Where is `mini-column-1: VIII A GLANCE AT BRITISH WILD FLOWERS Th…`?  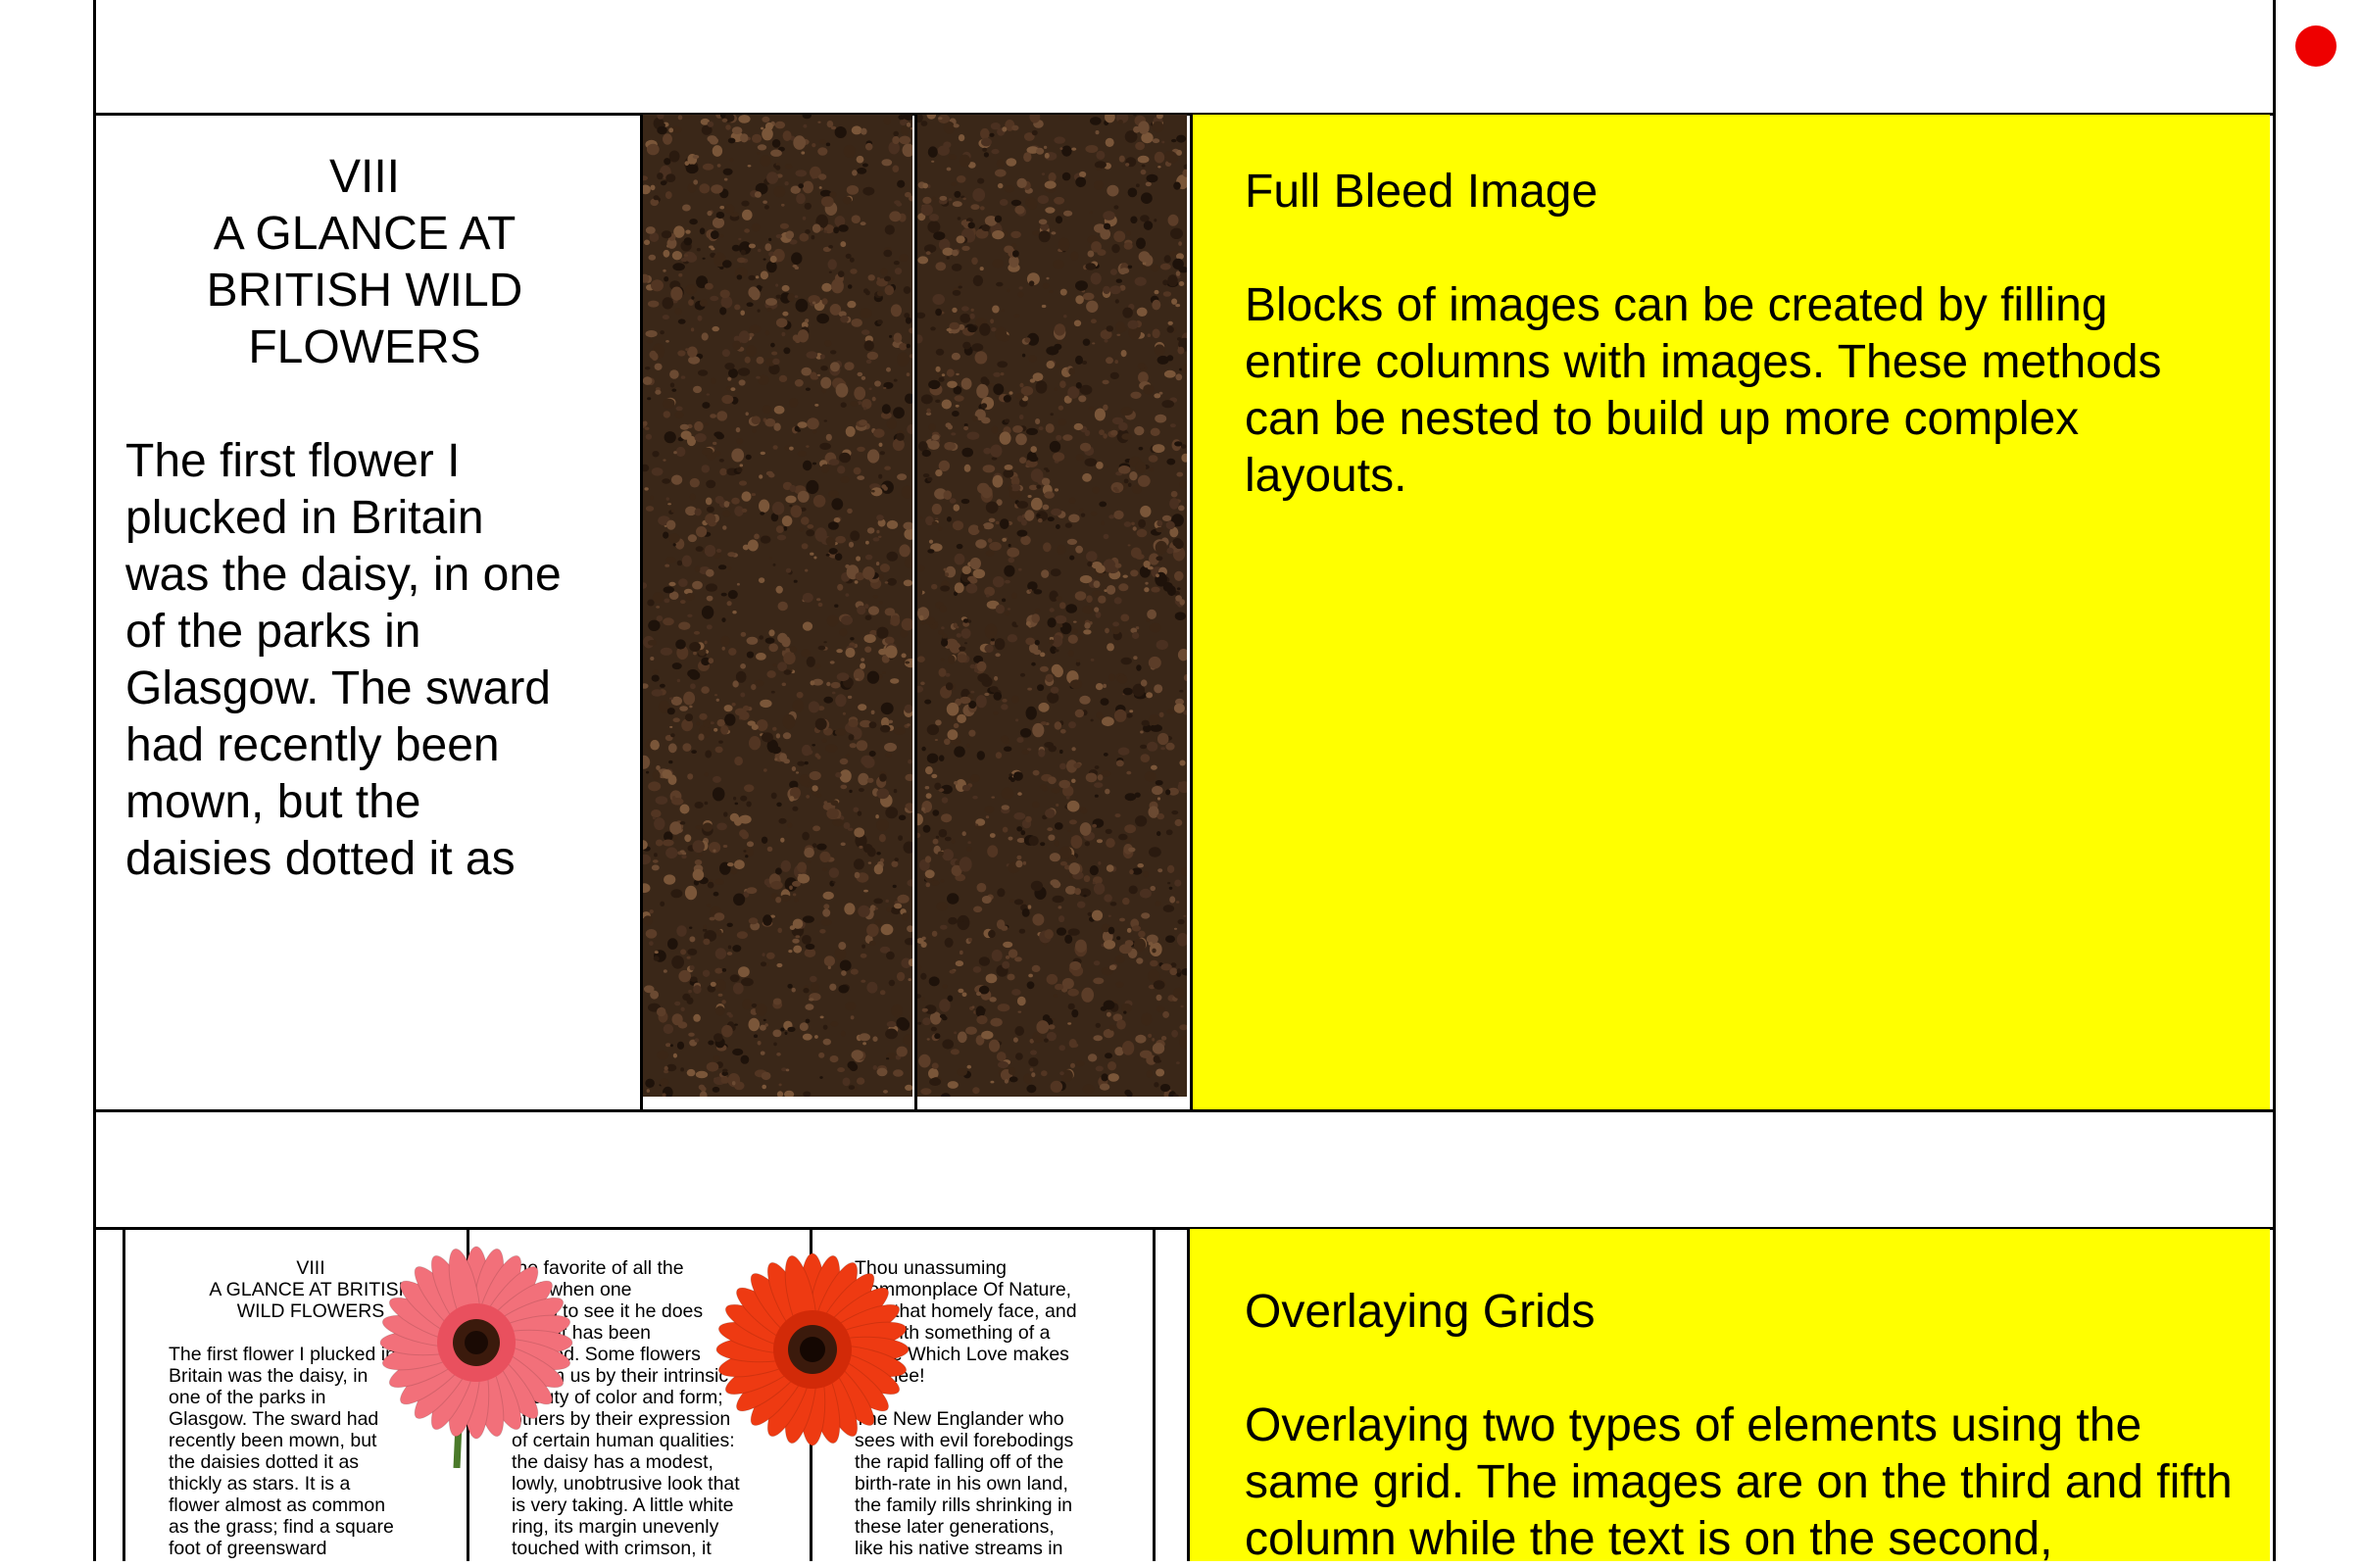 mini-column-1: VIII A GLANCE AT BRITISH WILD FLOWERS Th… is located at coordinates (291, 1408).